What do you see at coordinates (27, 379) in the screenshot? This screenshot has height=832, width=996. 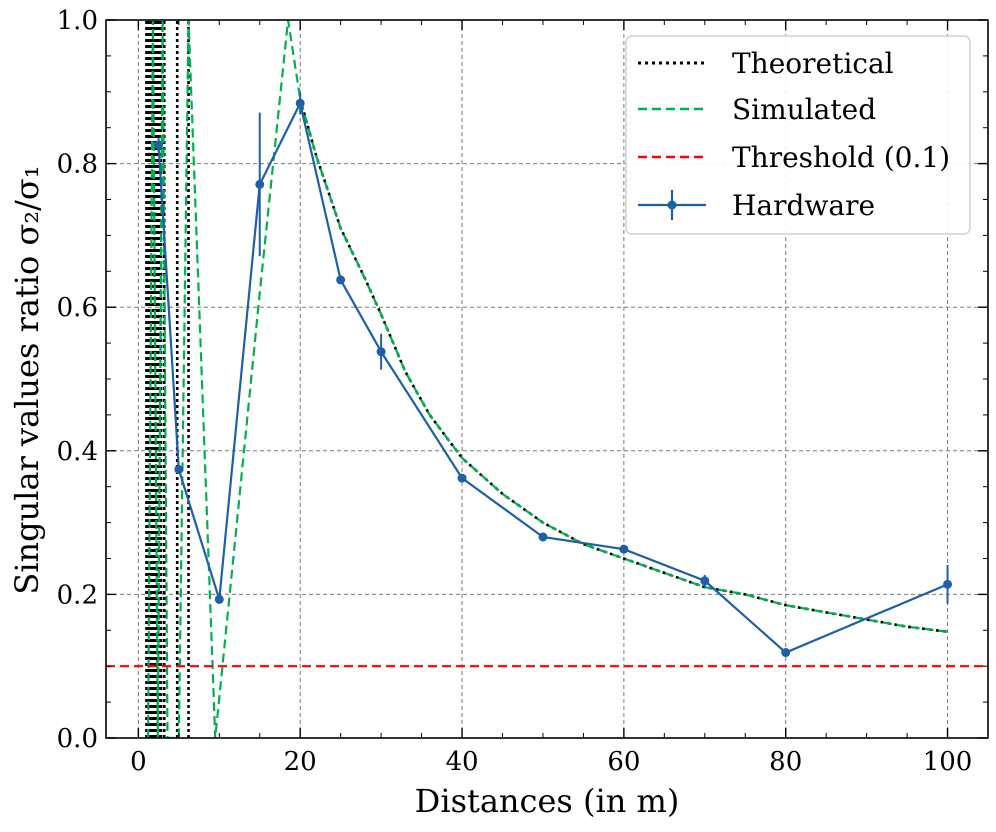 I see `y-axis-label: Singular values ratio σ₂/σ₁` at bounding box center [27, 379].